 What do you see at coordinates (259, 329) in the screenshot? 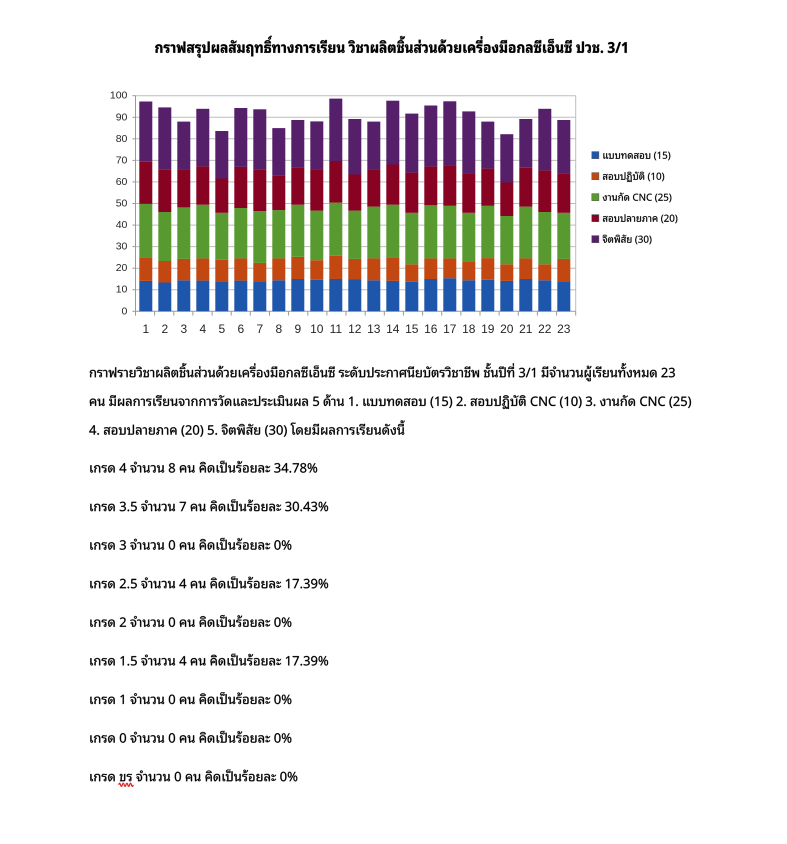
I see `svg-text: 7` at bounding box center [259, 329].